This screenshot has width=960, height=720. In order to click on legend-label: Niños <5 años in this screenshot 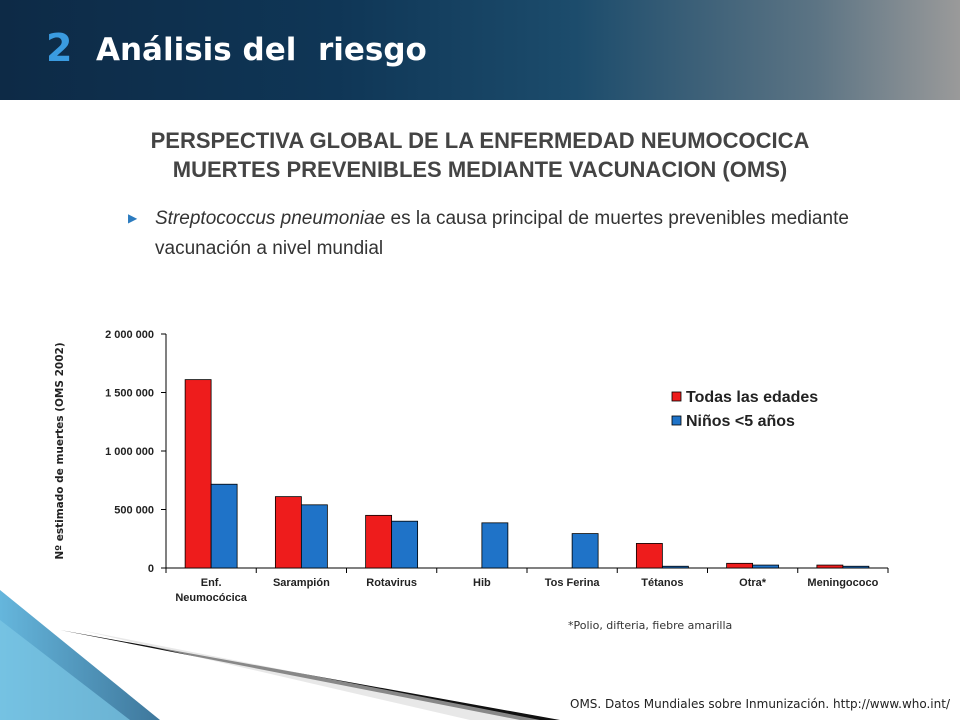, I will do `click(740, 421)`.